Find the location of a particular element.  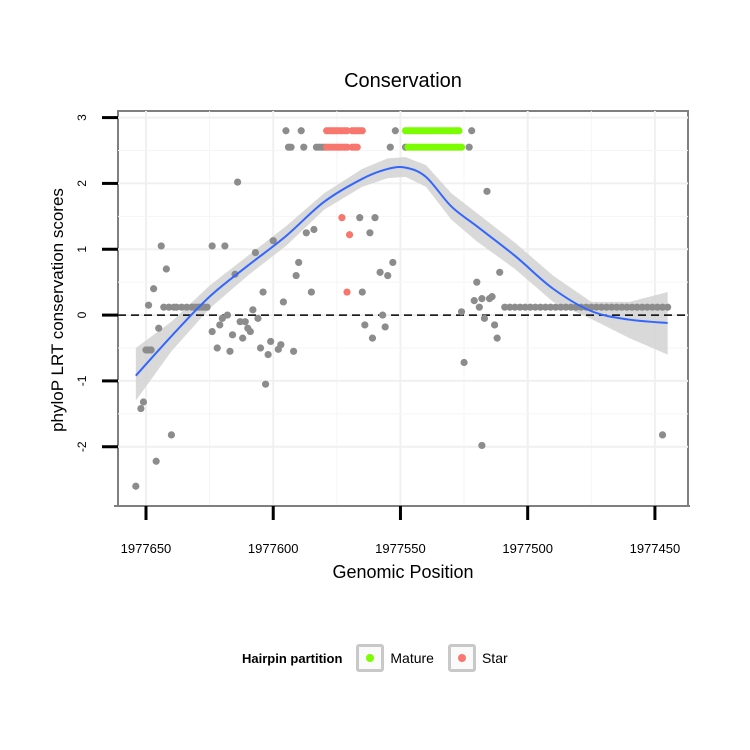

y-tick-label: 3 is located at coordinates (82, 117).